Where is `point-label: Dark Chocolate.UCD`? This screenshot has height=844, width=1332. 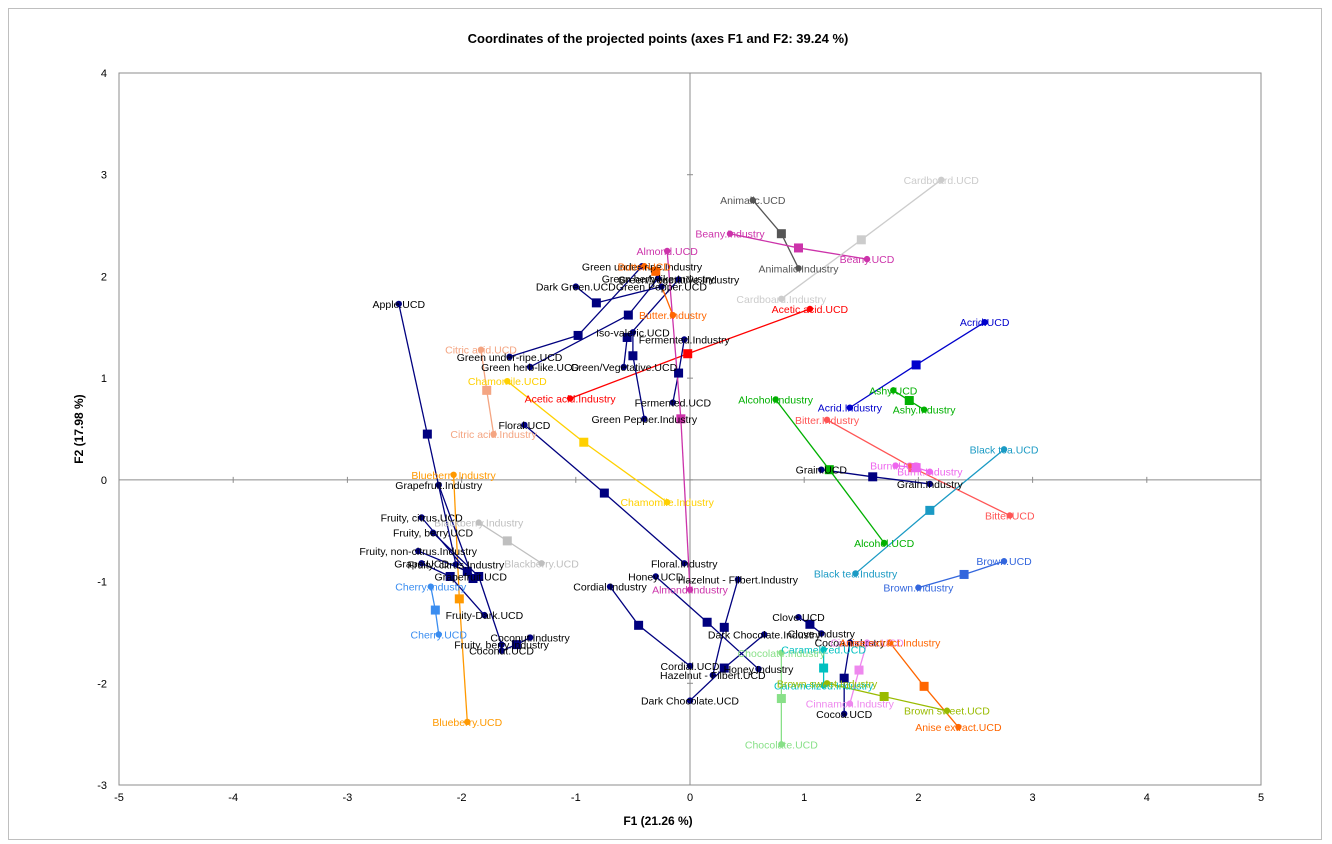 point-label: Dark Chocolate.UCD is located at coordinates (690, 702).